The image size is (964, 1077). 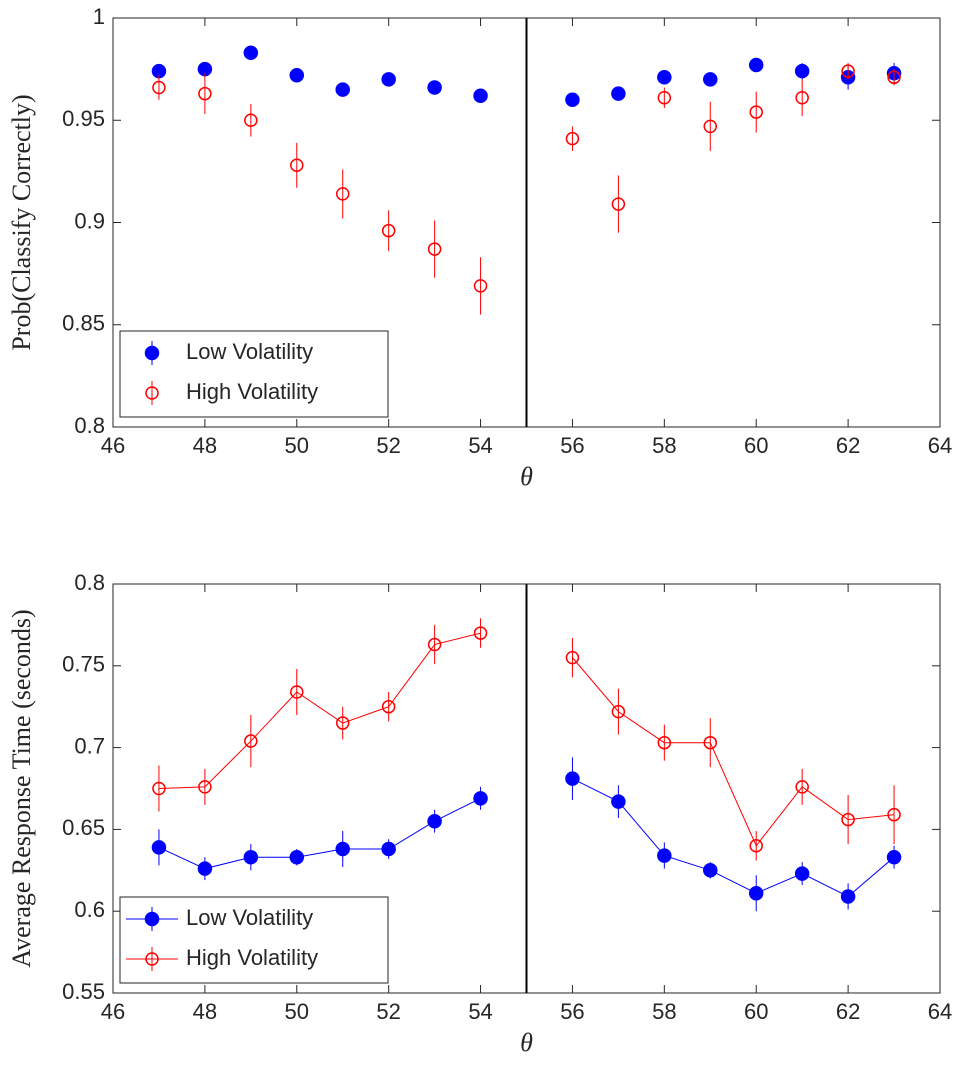 I want to click on x-axis-label: θ, so click(x=526, y=1042).